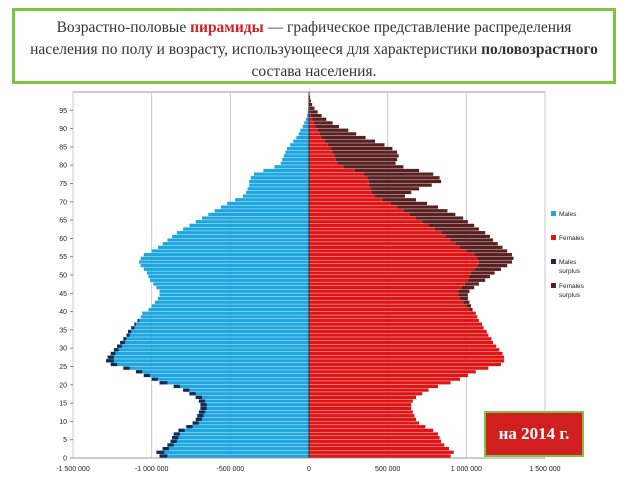  I want to click on y-tick-label: 45, so click(63, 294).